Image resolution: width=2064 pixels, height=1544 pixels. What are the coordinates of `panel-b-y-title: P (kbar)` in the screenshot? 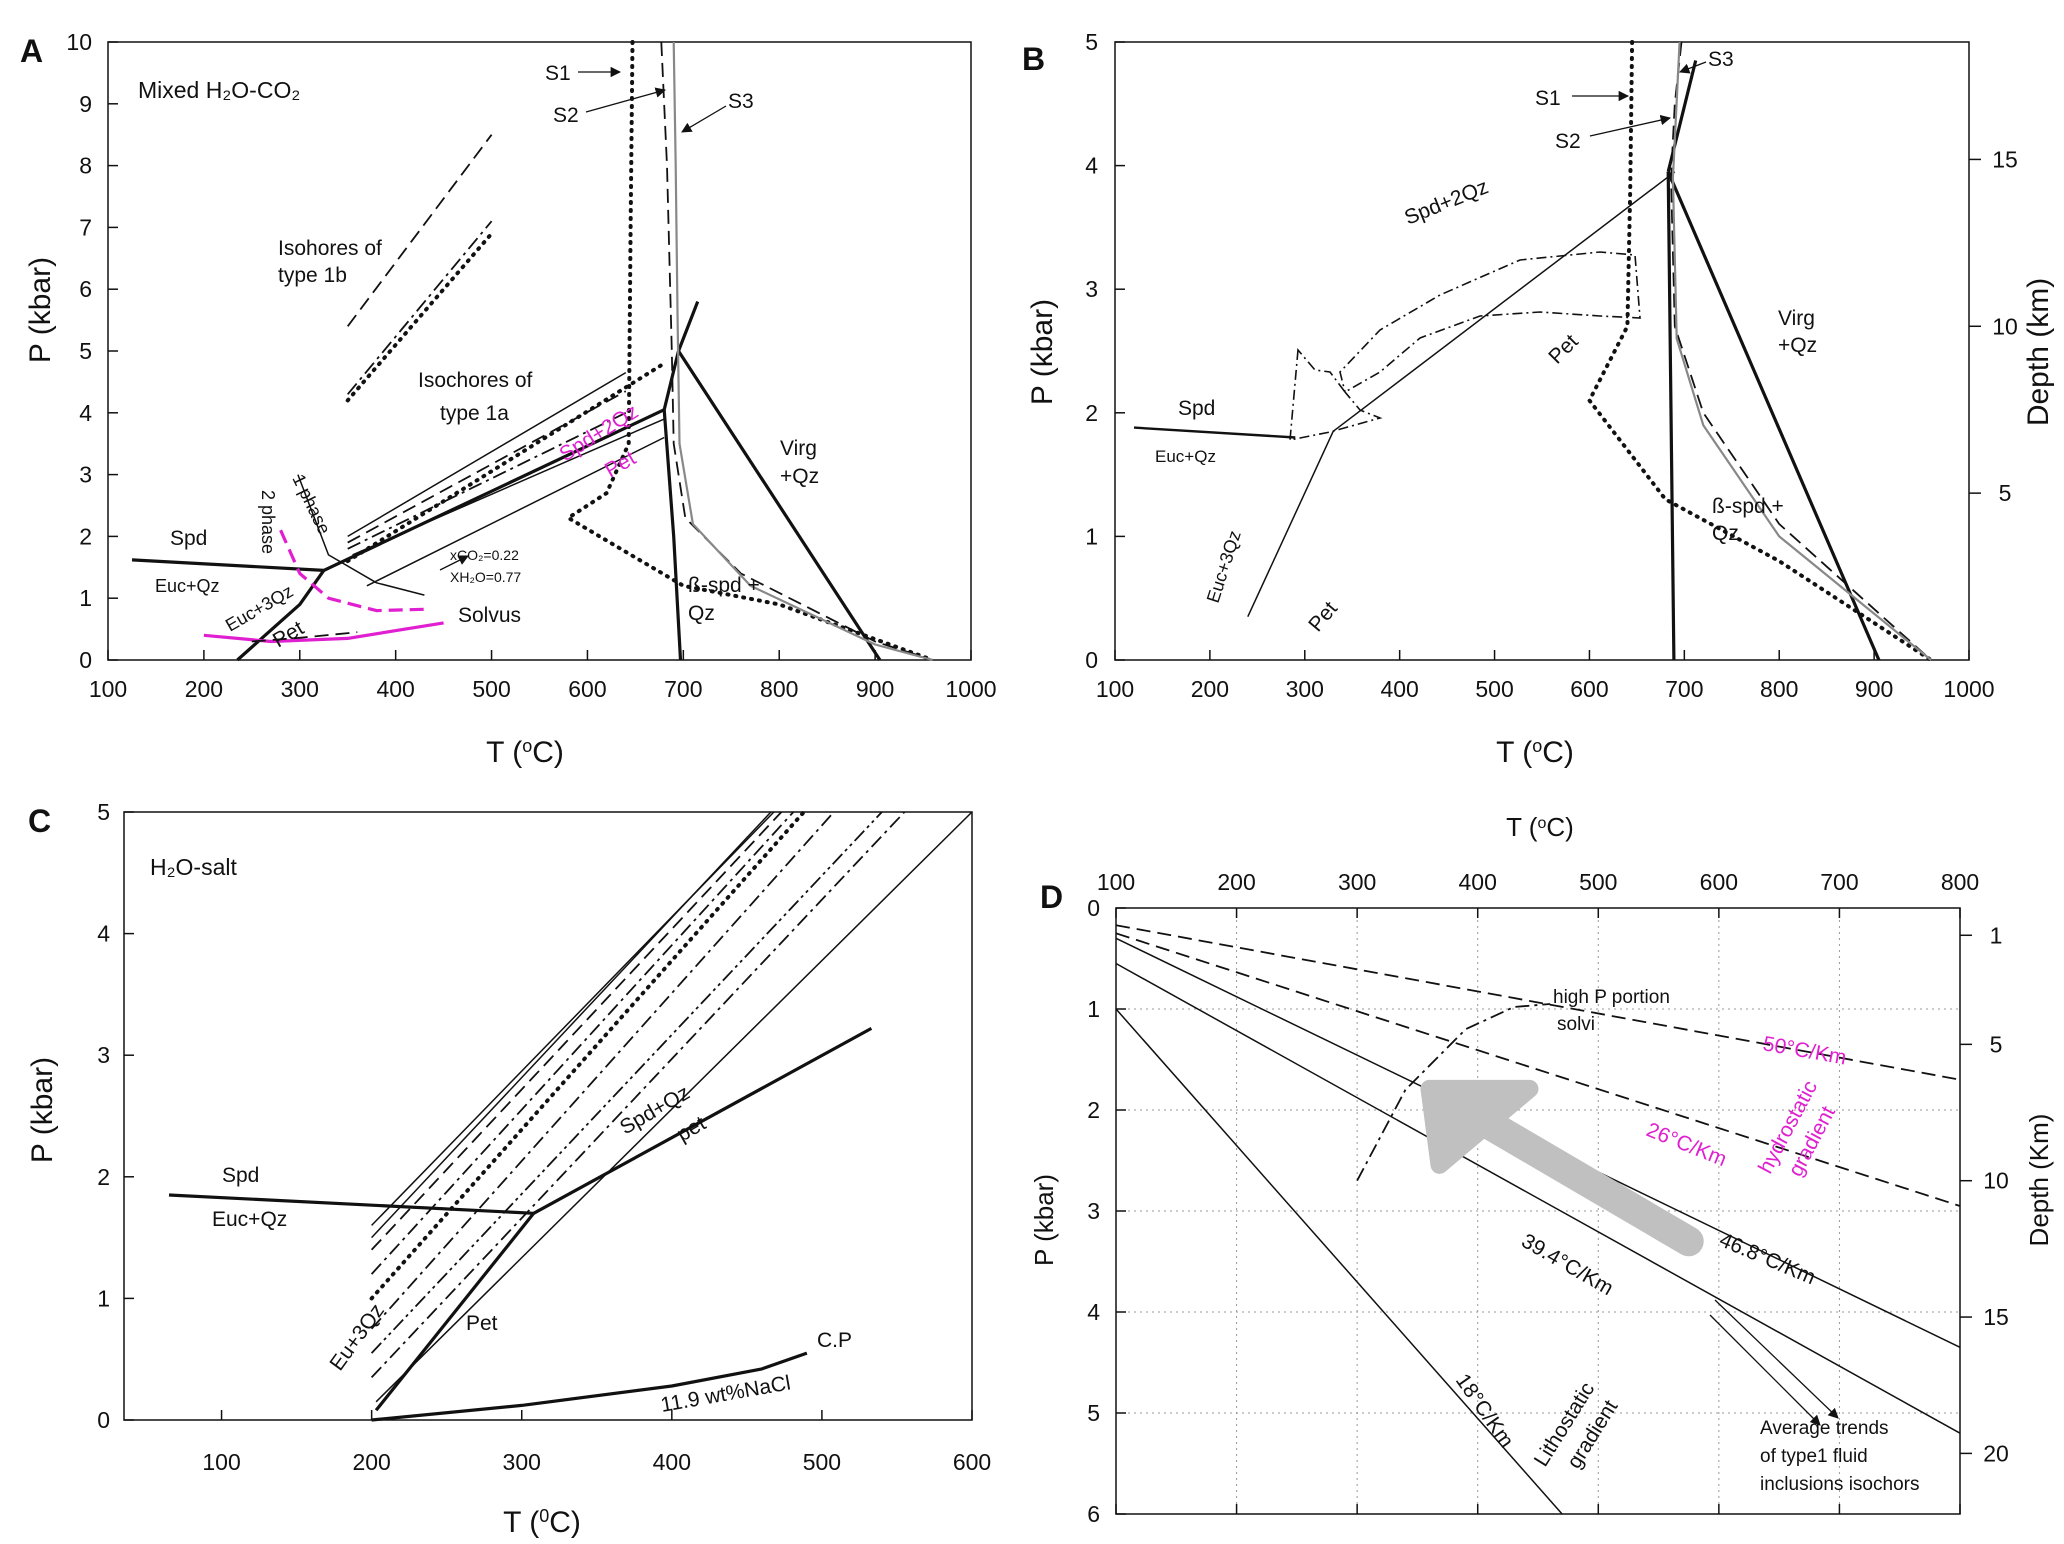 It's located at (1042, 352).